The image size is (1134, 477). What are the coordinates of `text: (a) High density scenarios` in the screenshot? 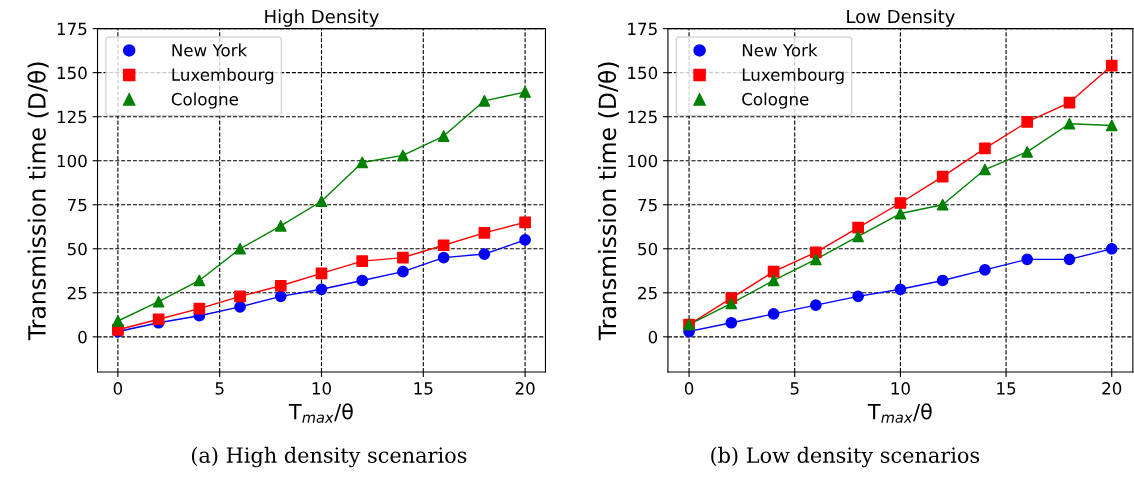 It's located at (329, 457).